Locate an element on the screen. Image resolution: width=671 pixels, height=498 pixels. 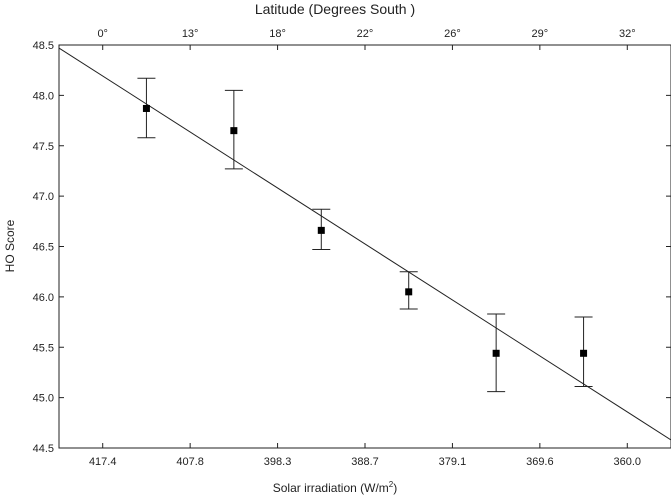
y-tick-label: 45.5 is located at coordinates (43, 348).